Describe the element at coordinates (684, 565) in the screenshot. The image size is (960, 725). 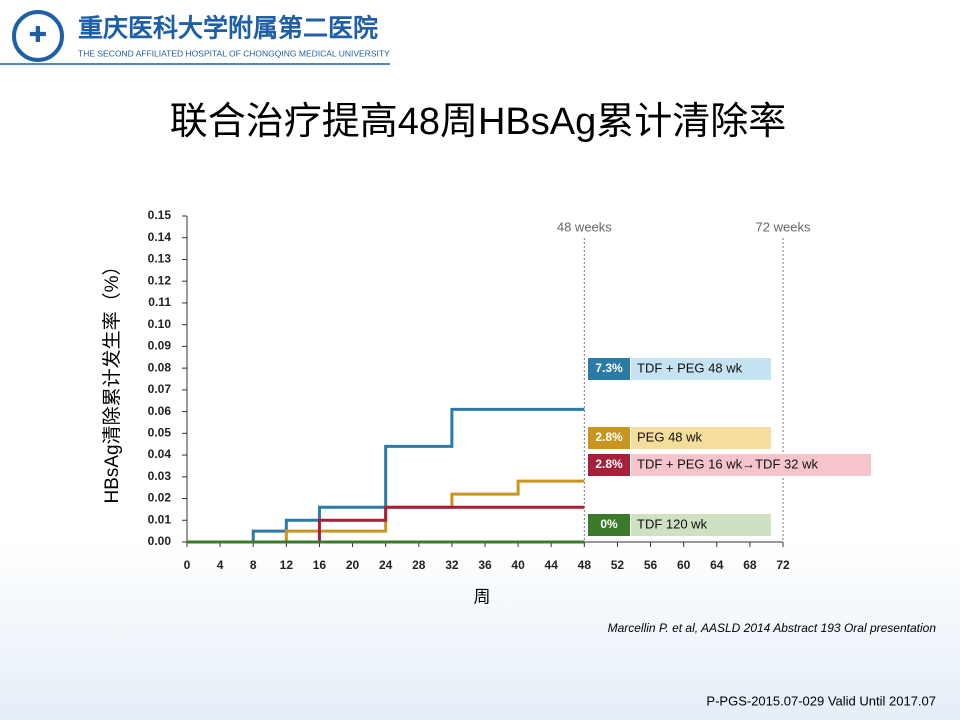
I see `x-tick-label: 60` at that location.